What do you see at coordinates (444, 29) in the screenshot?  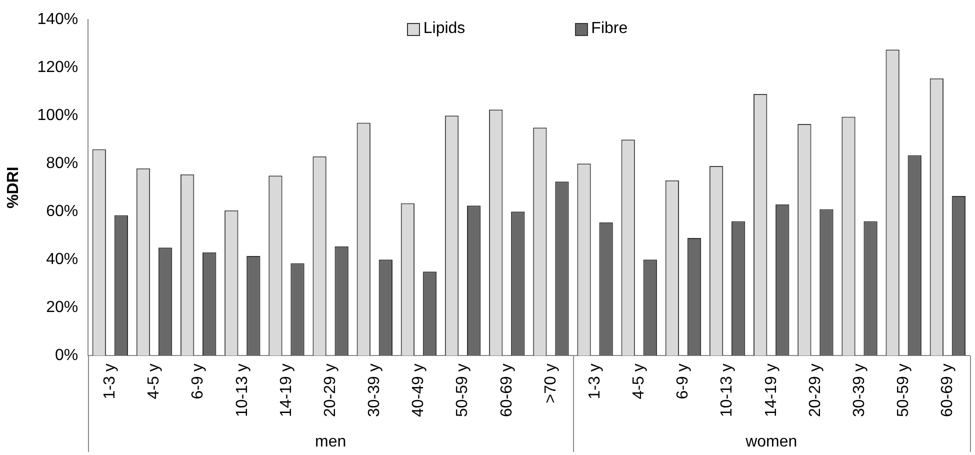 I see `legend-label: Lipids` at bounding box center [444, 29].